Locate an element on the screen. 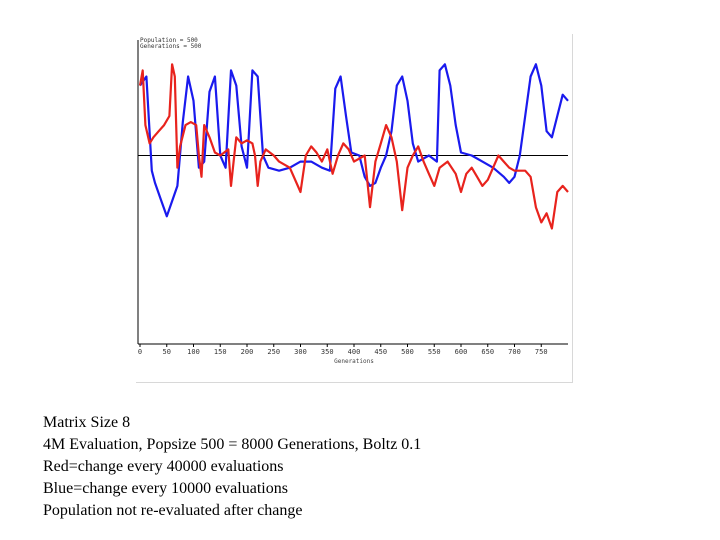  caption-line-blue-legend: Blue=change every 10000 evaluations is located at coordinates (165, 488).